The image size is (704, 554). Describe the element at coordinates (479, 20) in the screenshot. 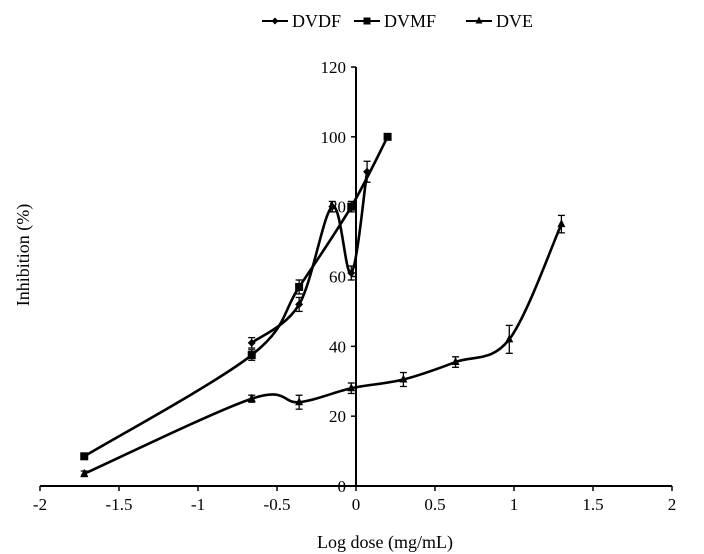

I see `legend-marker-dve` at that location.